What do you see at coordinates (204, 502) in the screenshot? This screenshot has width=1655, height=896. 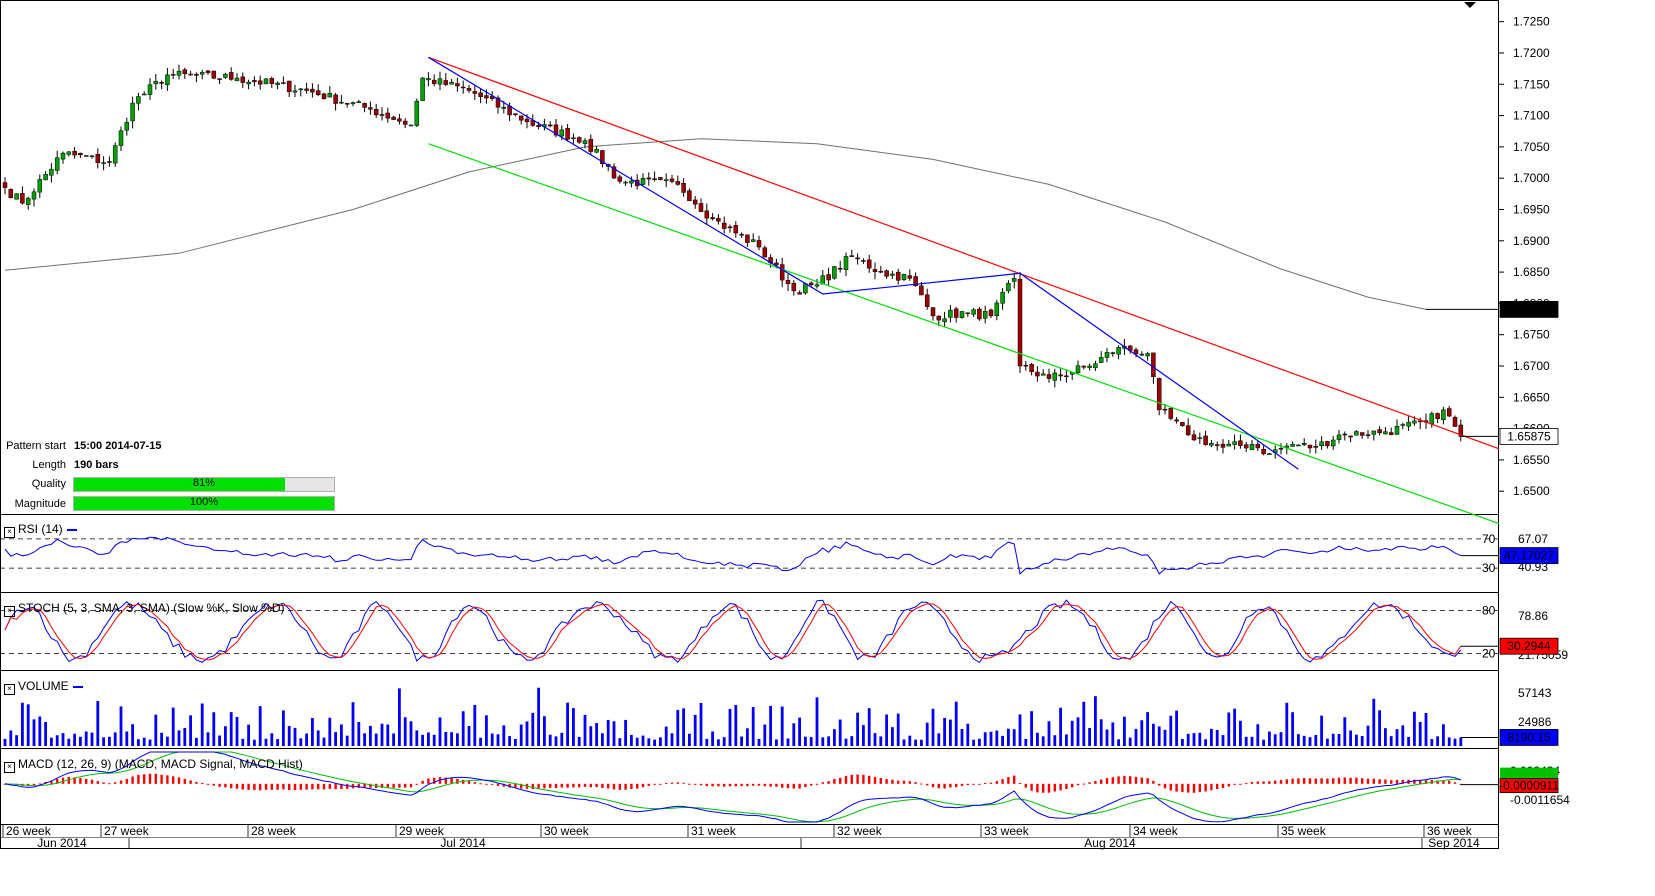 I see `magnitude-value: 100%` at bounding box center [204, 502].